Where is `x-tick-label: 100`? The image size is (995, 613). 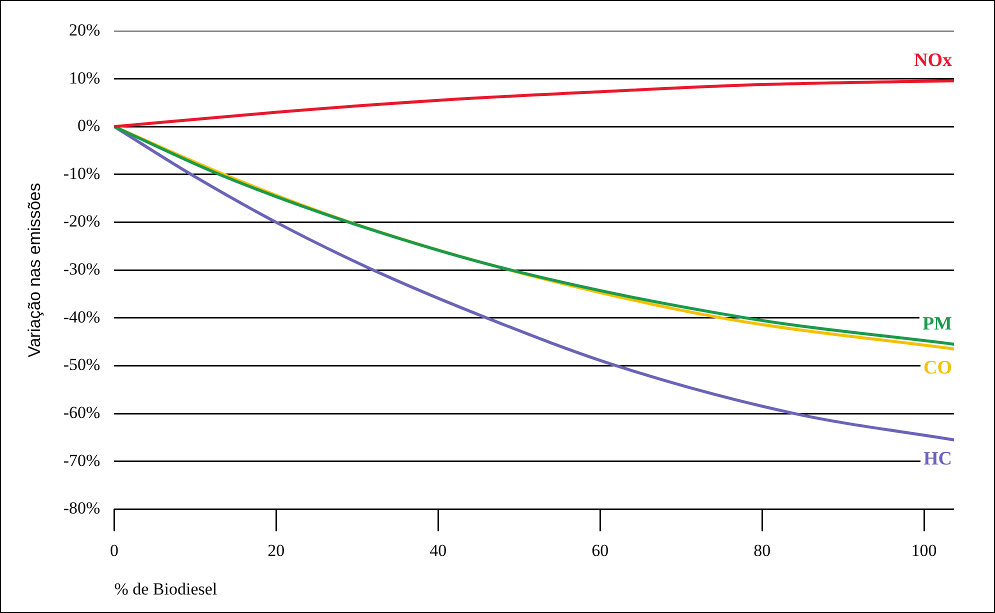 x-tick-label: 100 is located at coordinates (924, 550).